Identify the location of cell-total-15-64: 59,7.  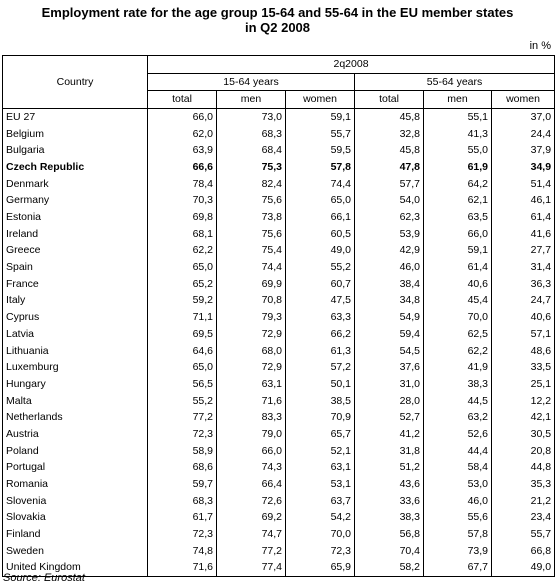
(182, 484).